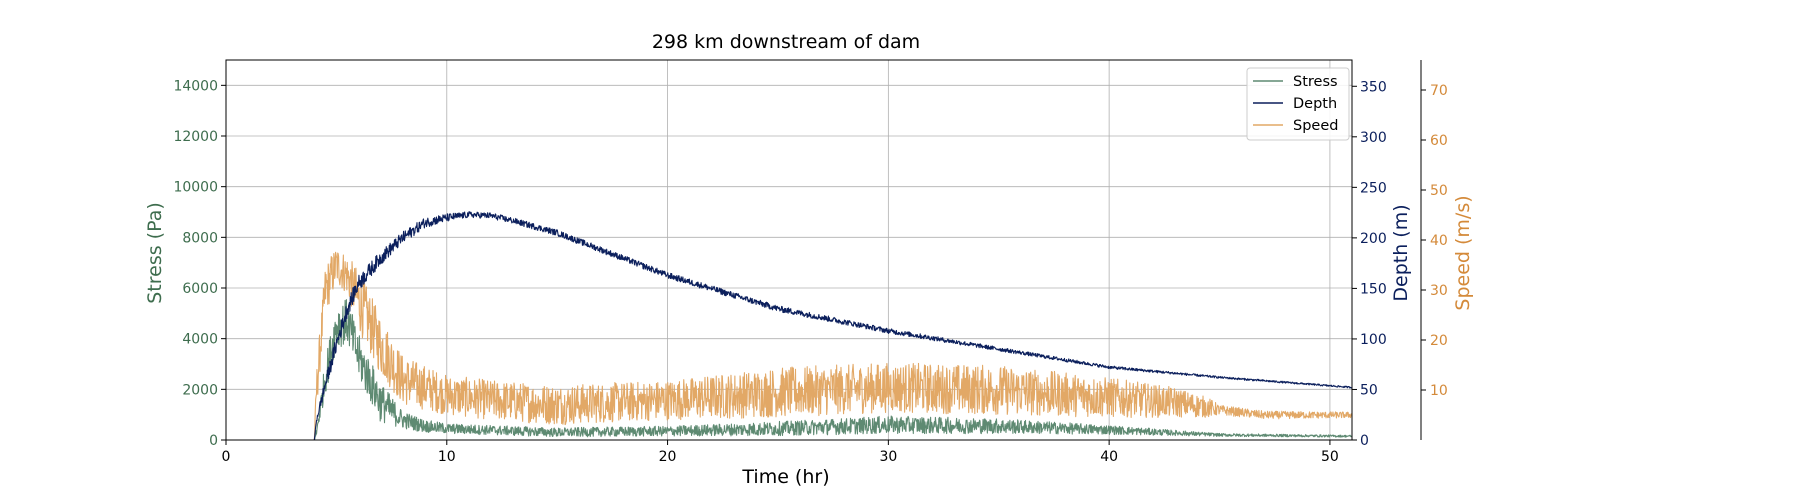  What do you see at coordinates (1109, 457) in the screenshot?
I see `x-tick-label: 40` at bounding box center [1109, 457].